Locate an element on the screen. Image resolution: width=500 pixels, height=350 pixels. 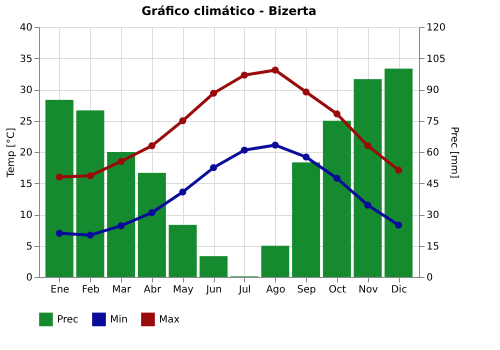
y-tick-label: 25 is located at coordinates (26, 122).